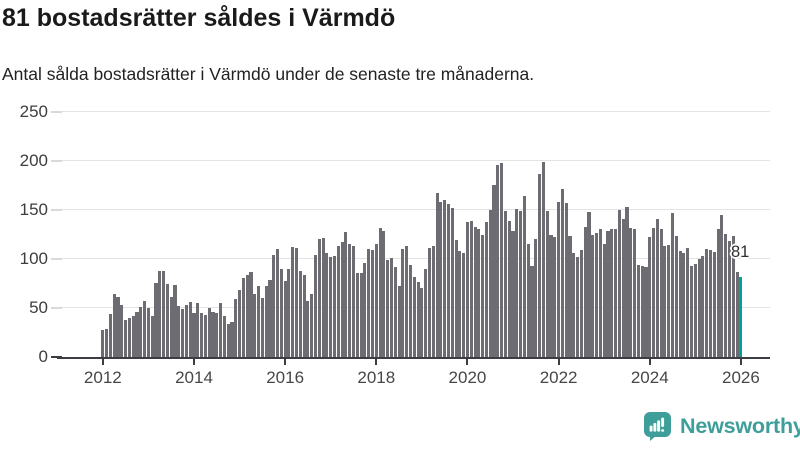 The width and height of the screenshot is (800, 450). I want to click on y-axis-tick-label: 150, so click(33, 209).